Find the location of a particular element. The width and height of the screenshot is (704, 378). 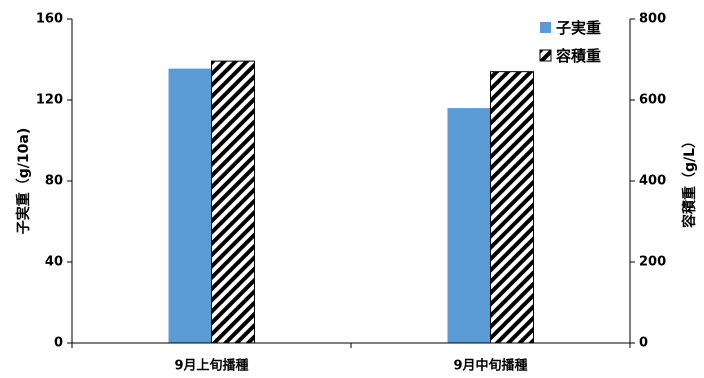

right-tick-label: 200 is located at coordinates (652, 262).